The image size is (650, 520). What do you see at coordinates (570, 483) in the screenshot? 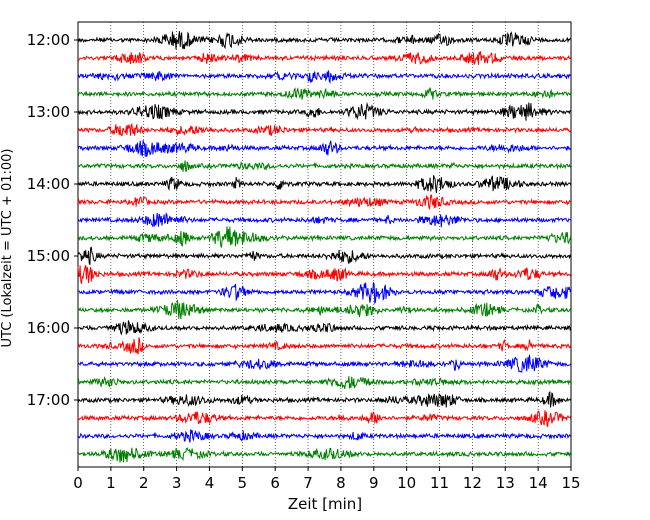
I see `x-tick-label: 15` at bounding box center [570, 483].